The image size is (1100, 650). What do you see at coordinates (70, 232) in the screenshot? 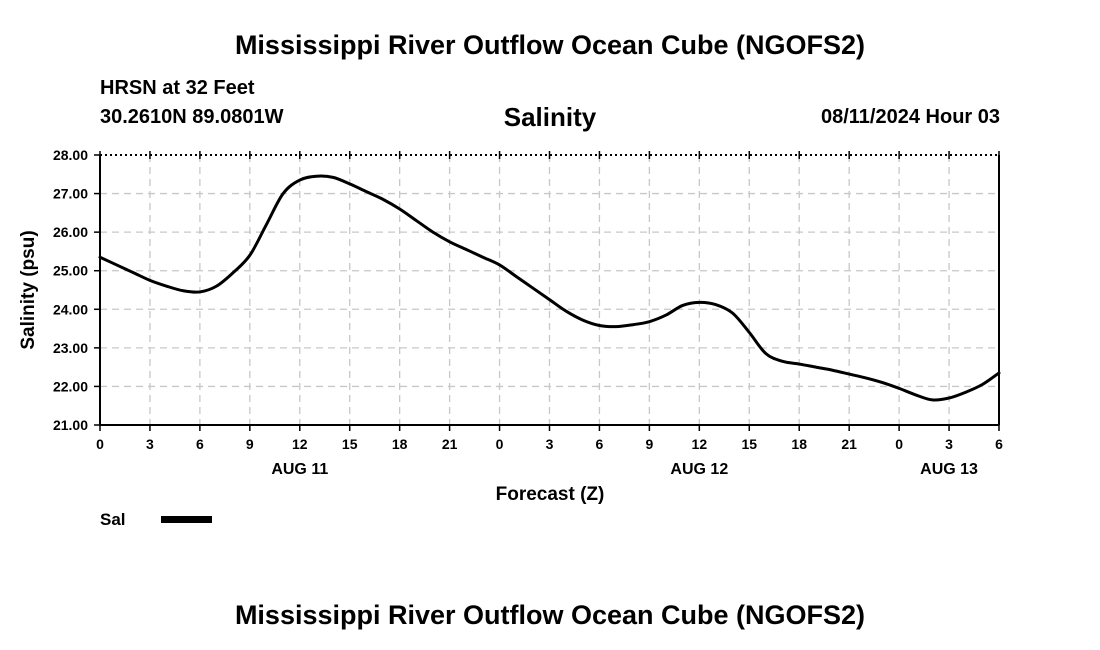
I see `y-tick-label: 26.00` at bounding box center [70, 232].